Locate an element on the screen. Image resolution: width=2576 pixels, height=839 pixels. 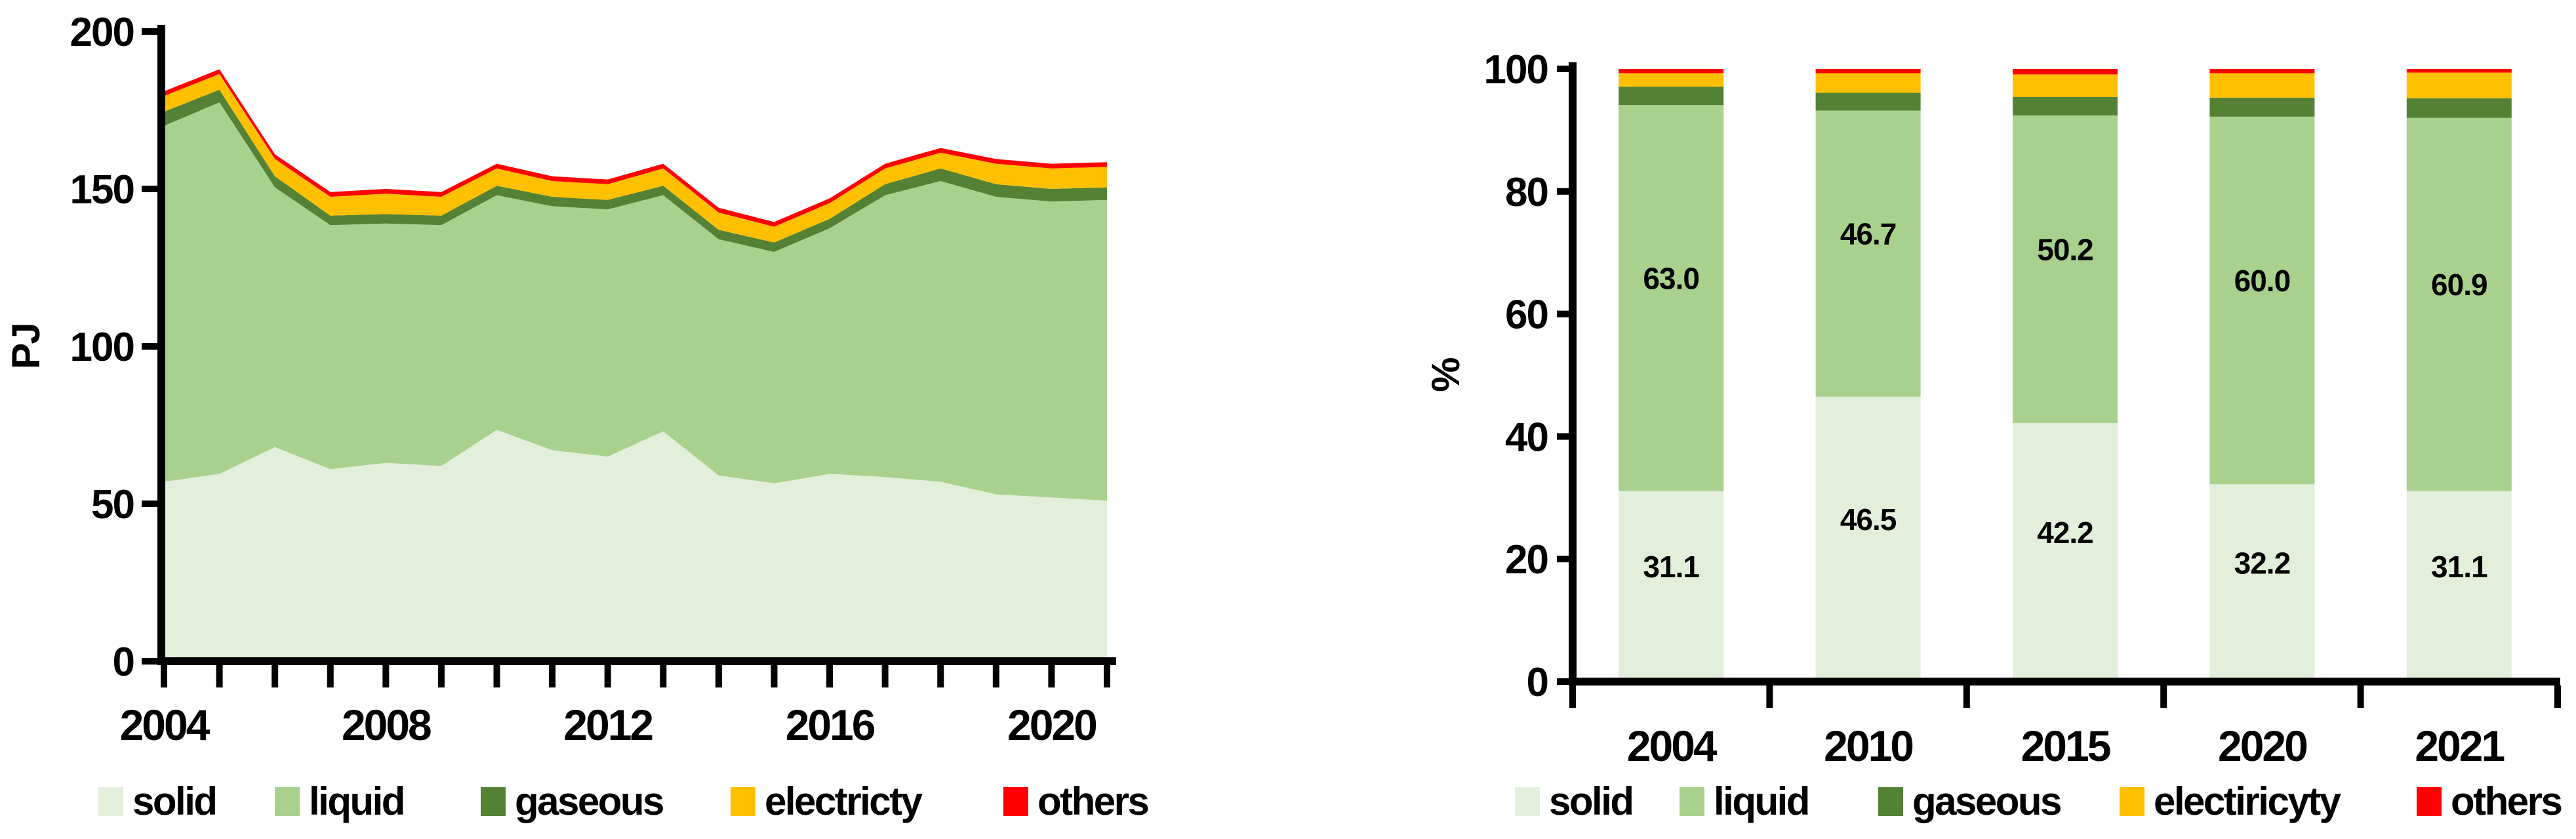
bar-data-labels: 31.1 46.5 42.2 32.2 31.1 63.0 46.7 50.2 60.0 60.9 is located at coordinates (2065, 400).